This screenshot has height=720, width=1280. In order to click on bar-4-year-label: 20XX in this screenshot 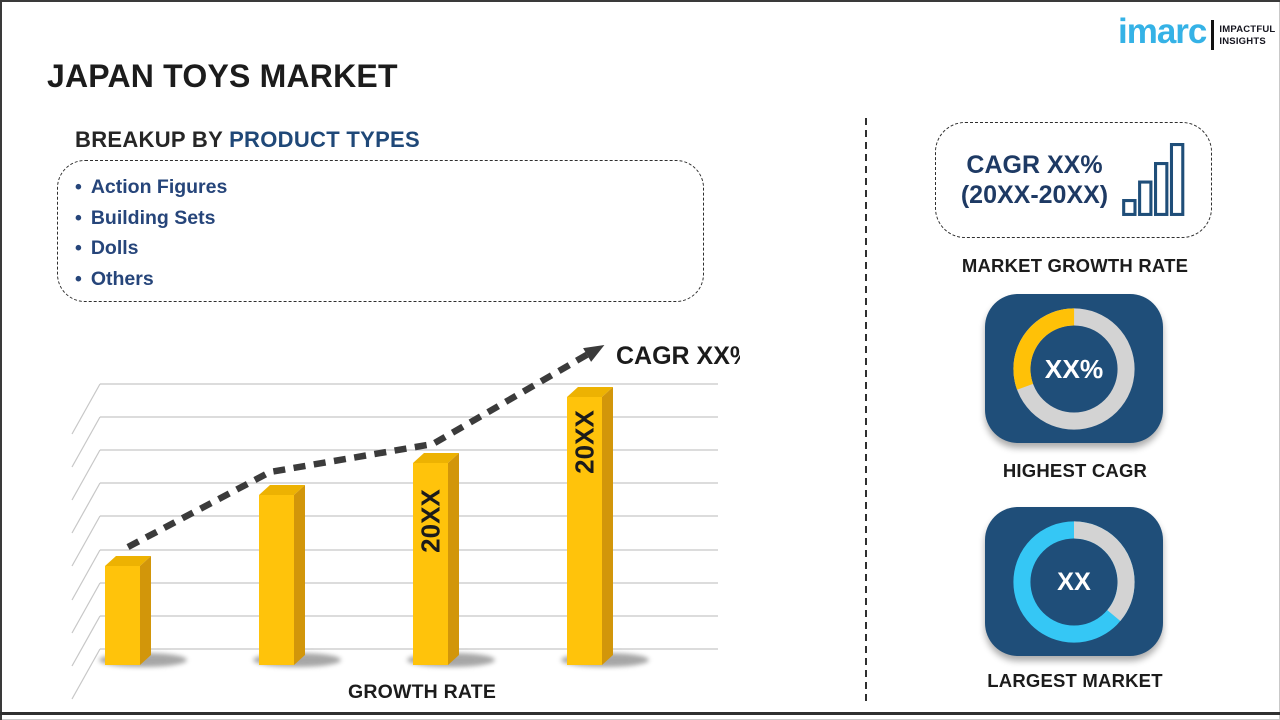, I will do `click(585, 442)`.